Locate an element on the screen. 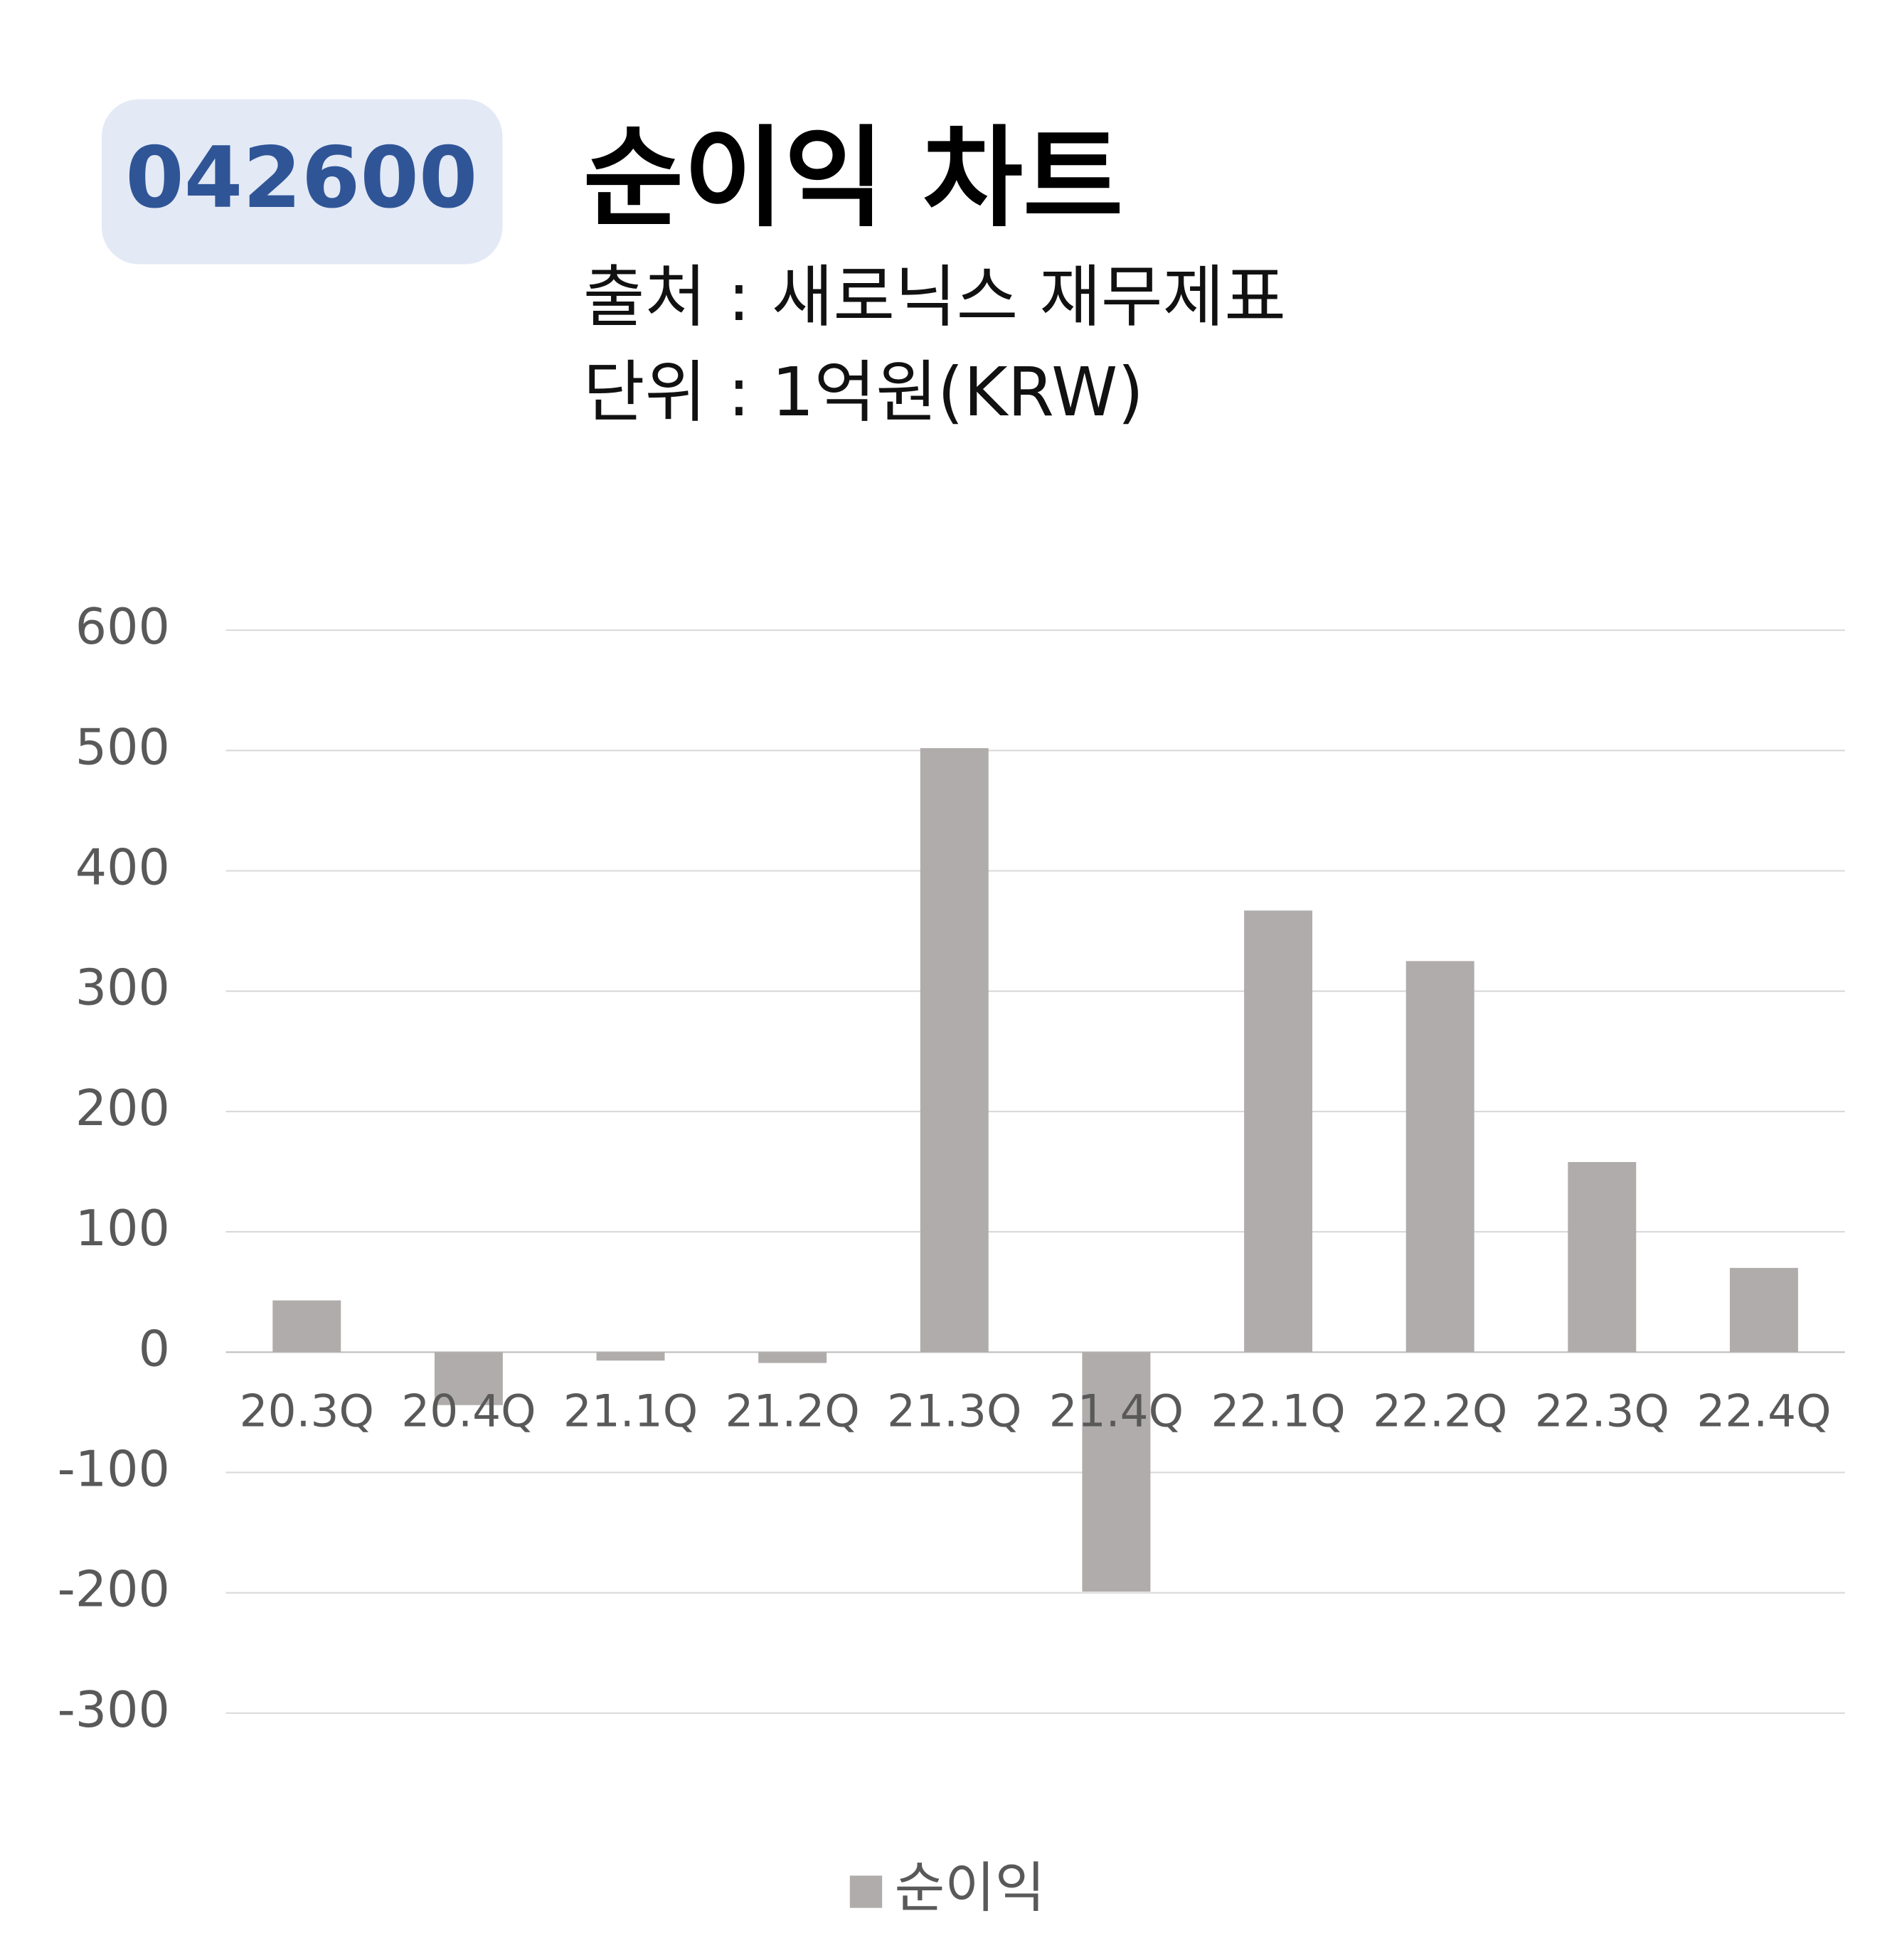  y-tick-label: 400 is located at coordinates (122, 868).